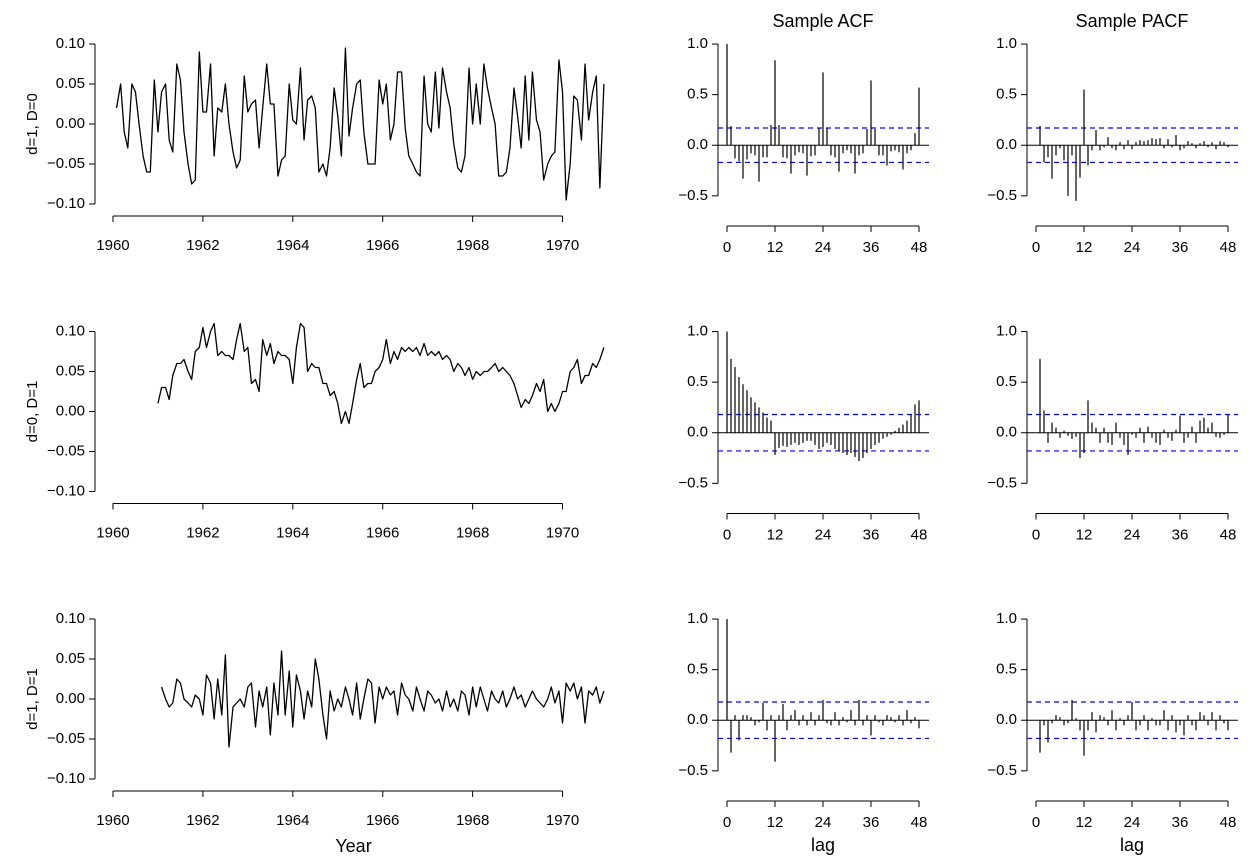  Describe the element at coordinates (32, 699) in the screenshot. I see `y-axis-label: d=1, D=1` at that location.